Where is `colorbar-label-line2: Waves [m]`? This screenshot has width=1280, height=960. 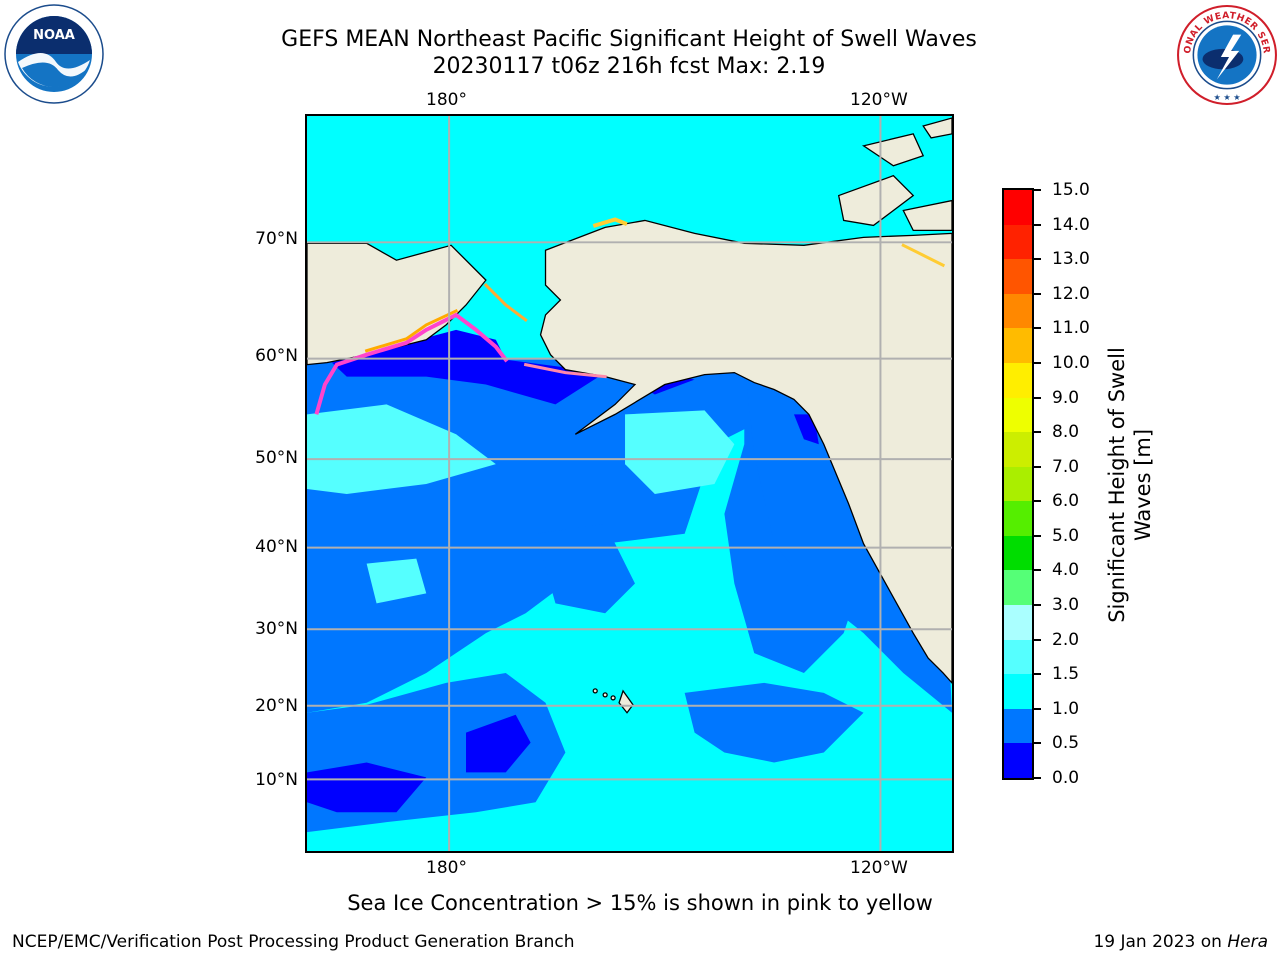 colorbar-label-line2: Waves [m] is located at coordinates (1143, 485).